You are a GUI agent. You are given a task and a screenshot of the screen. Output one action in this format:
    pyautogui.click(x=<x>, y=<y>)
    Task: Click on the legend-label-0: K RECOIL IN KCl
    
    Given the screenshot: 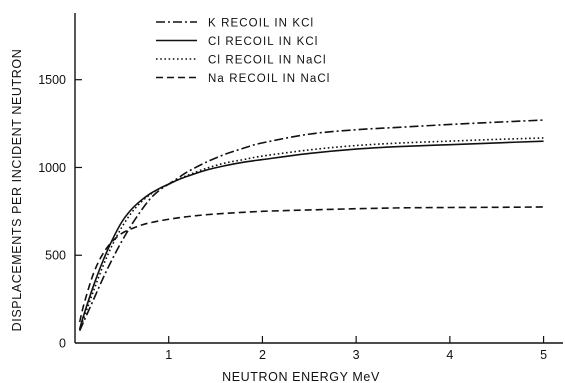 What is the action you would take?
    pyautogui.click(x=261, y=24)
    